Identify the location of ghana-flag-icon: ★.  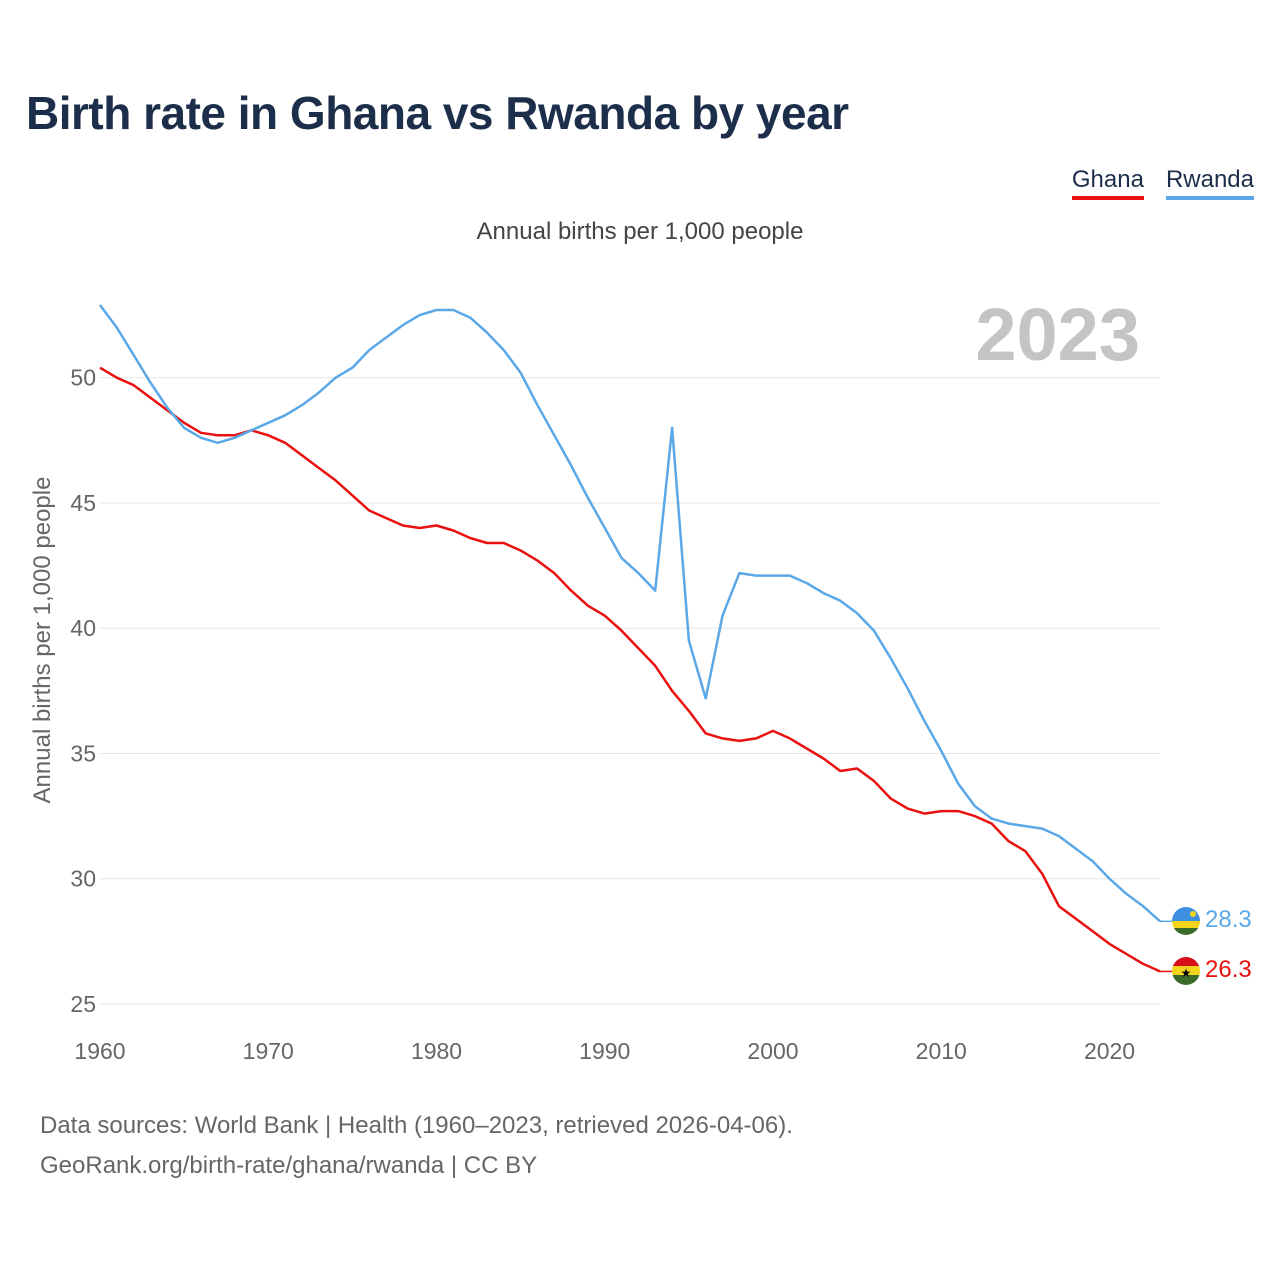
(1186, 971).